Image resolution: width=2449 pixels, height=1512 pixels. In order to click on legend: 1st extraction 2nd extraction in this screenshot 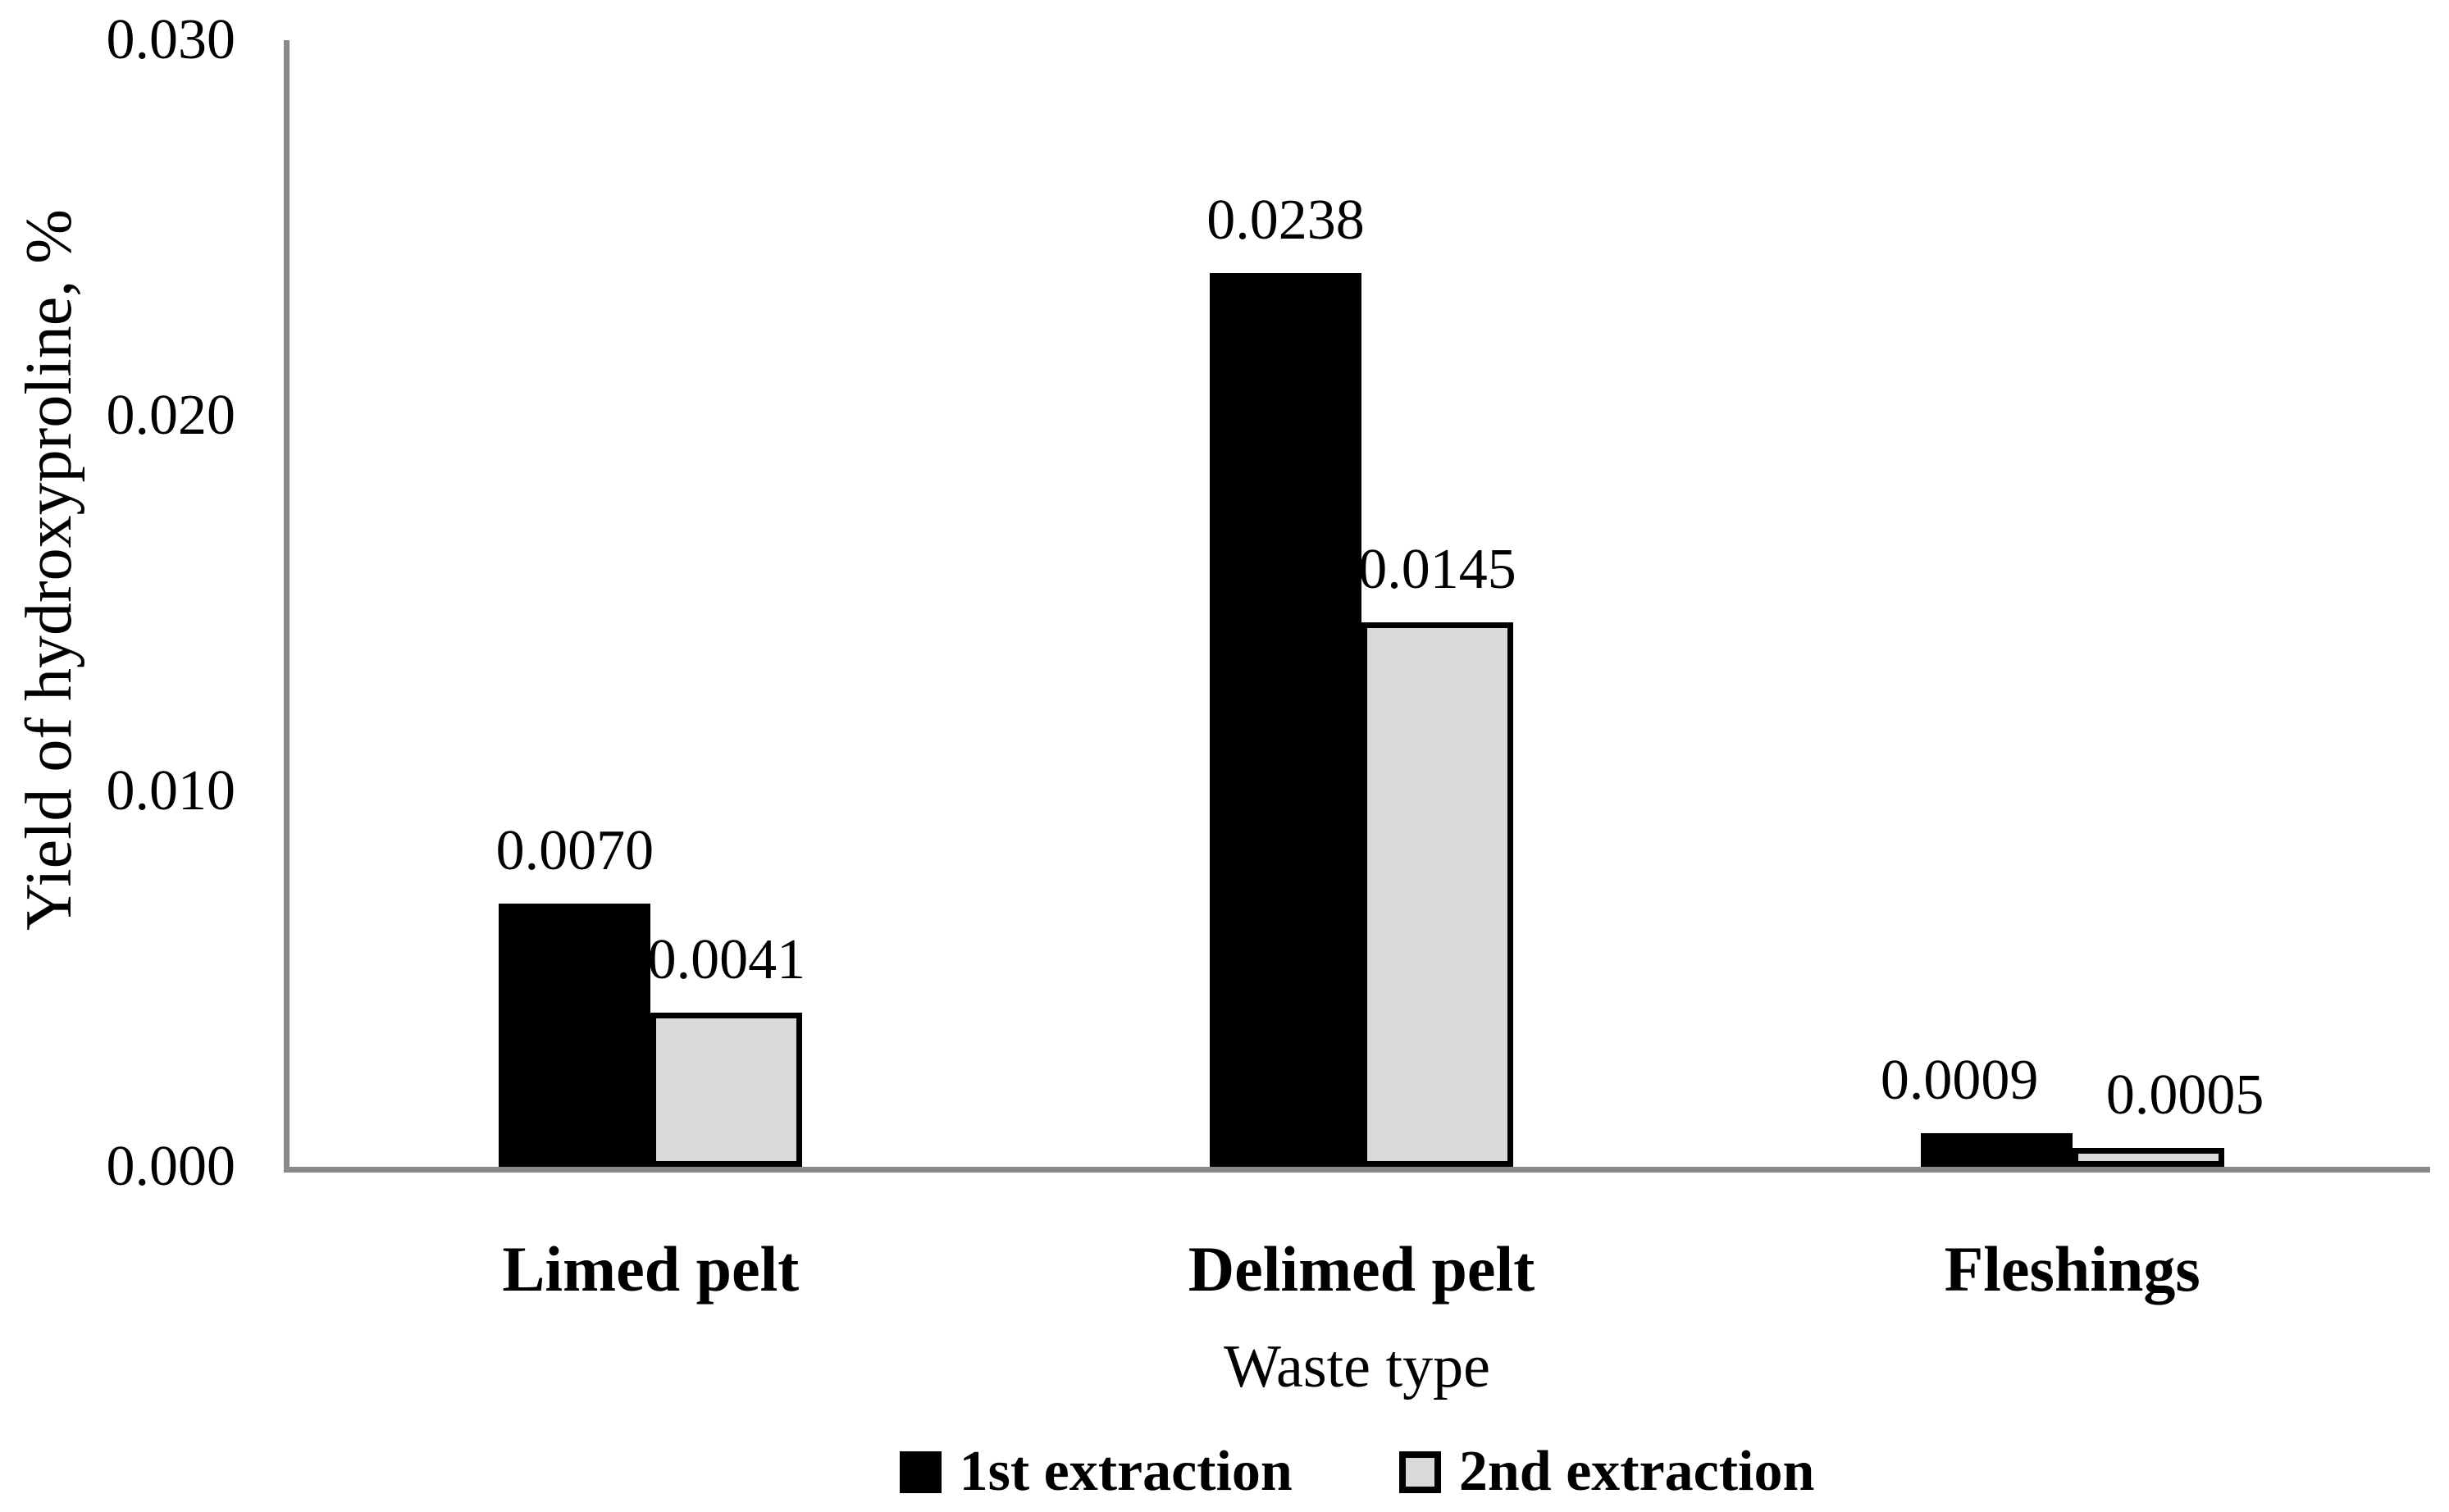, I will do `click(1357, 1471)`.